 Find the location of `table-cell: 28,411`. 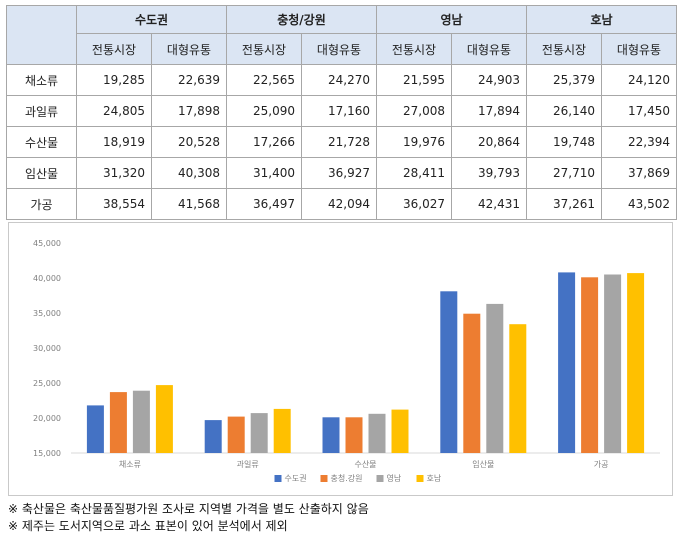

table-cell: 28,411 is located at coordinates (414, 173).